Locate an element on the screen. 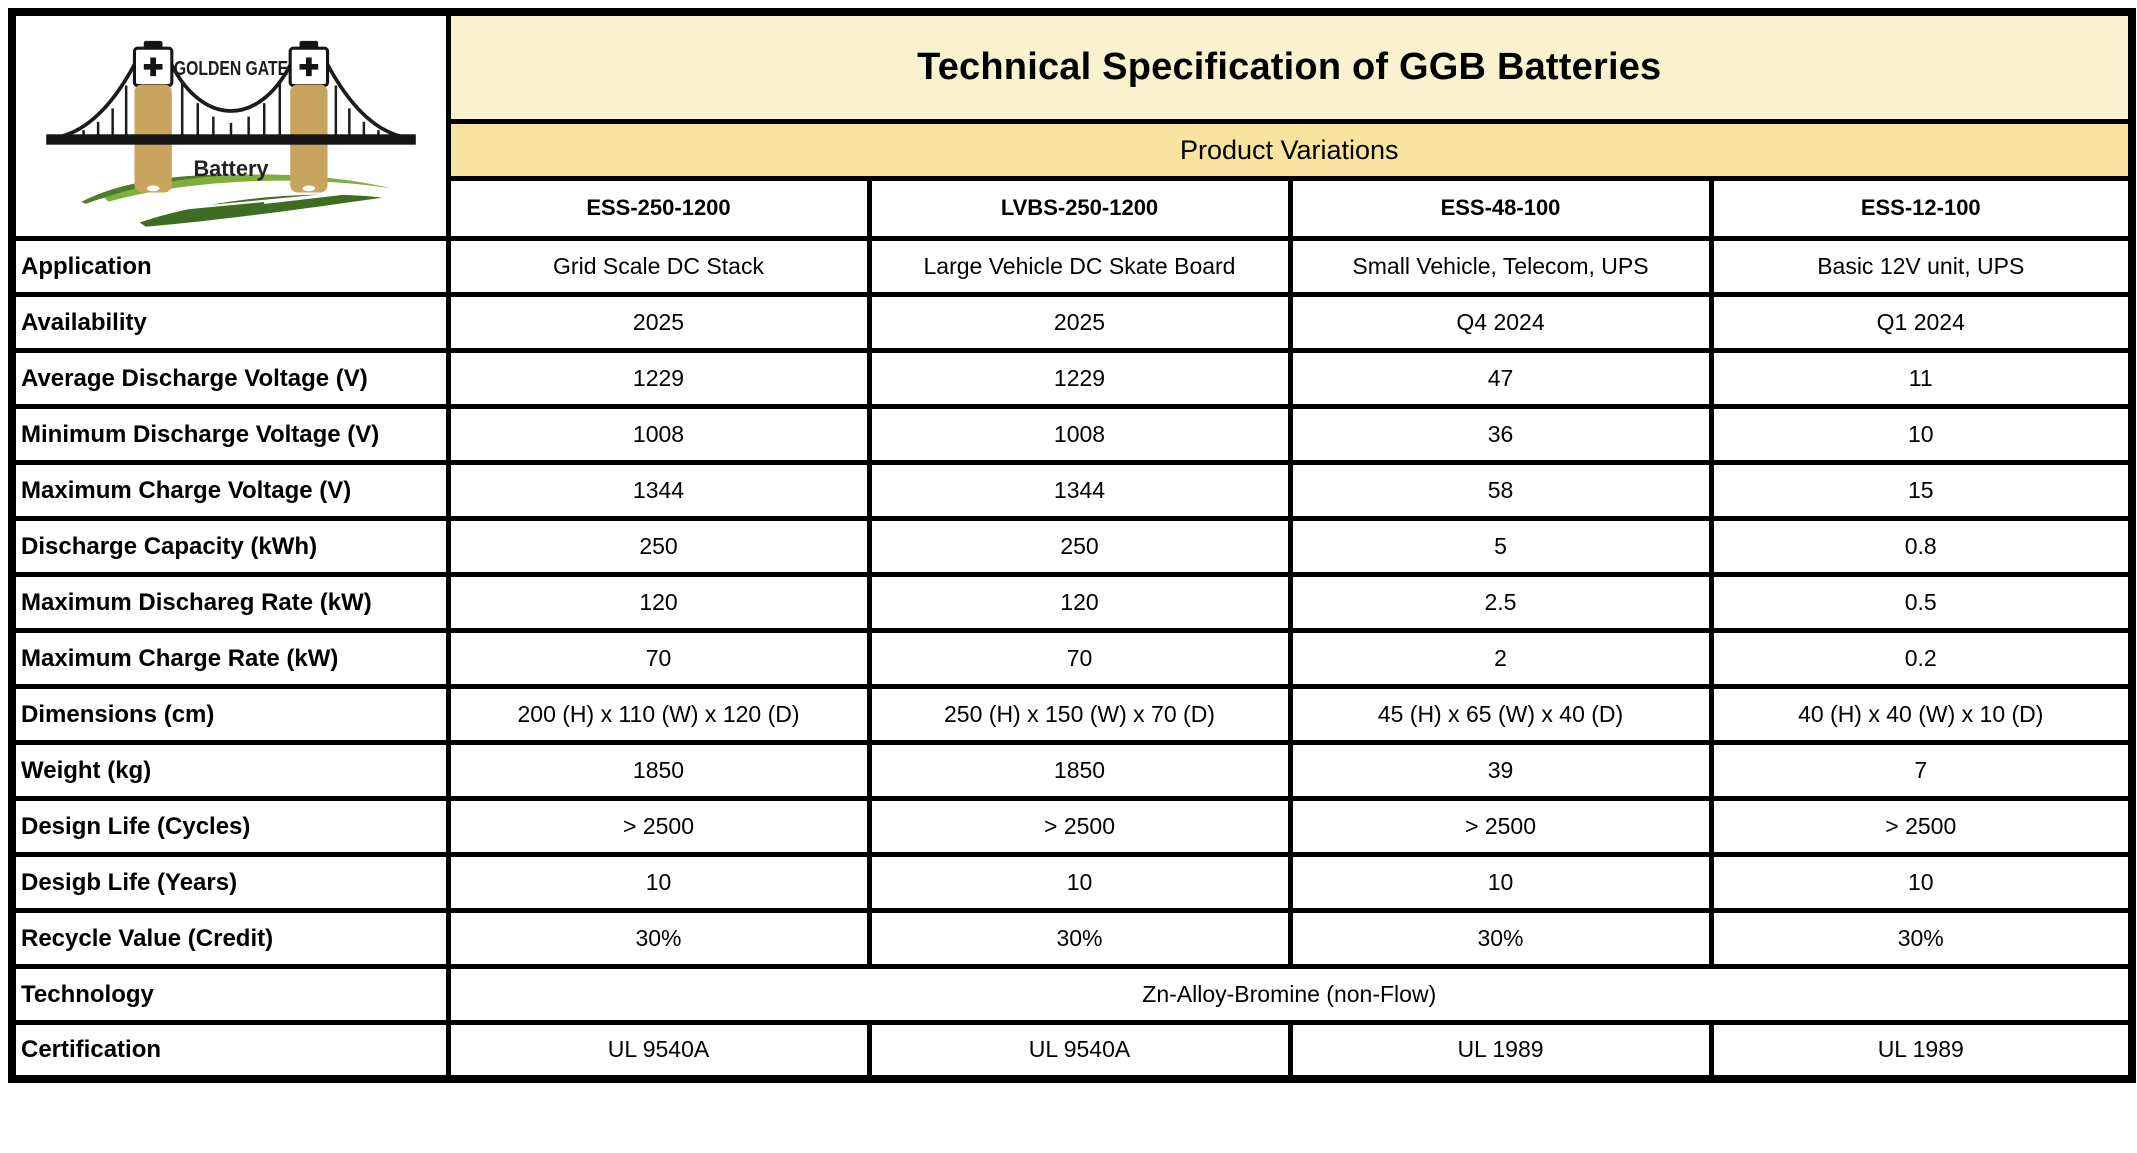  spec-value: 39 is located at coordinates (1500, 770).